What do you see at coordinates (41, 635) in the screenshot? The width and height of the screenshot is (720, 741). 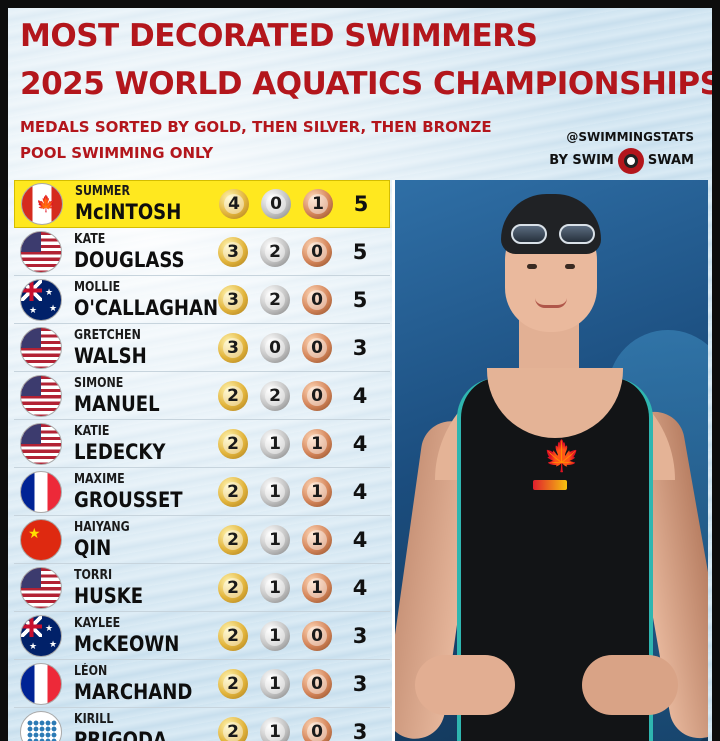 I see `australia-flag-icon: ★ ★ ★` at bounding box center [41, 635].